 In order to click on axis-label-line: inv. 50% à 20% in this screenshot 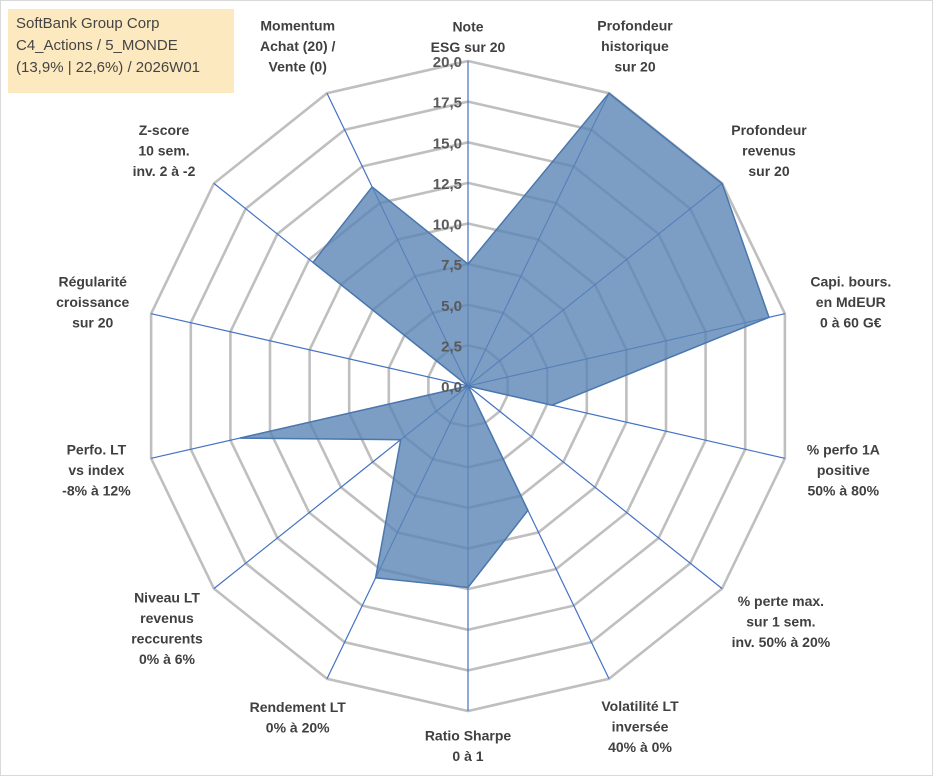, I will do `click(781, 642)`.